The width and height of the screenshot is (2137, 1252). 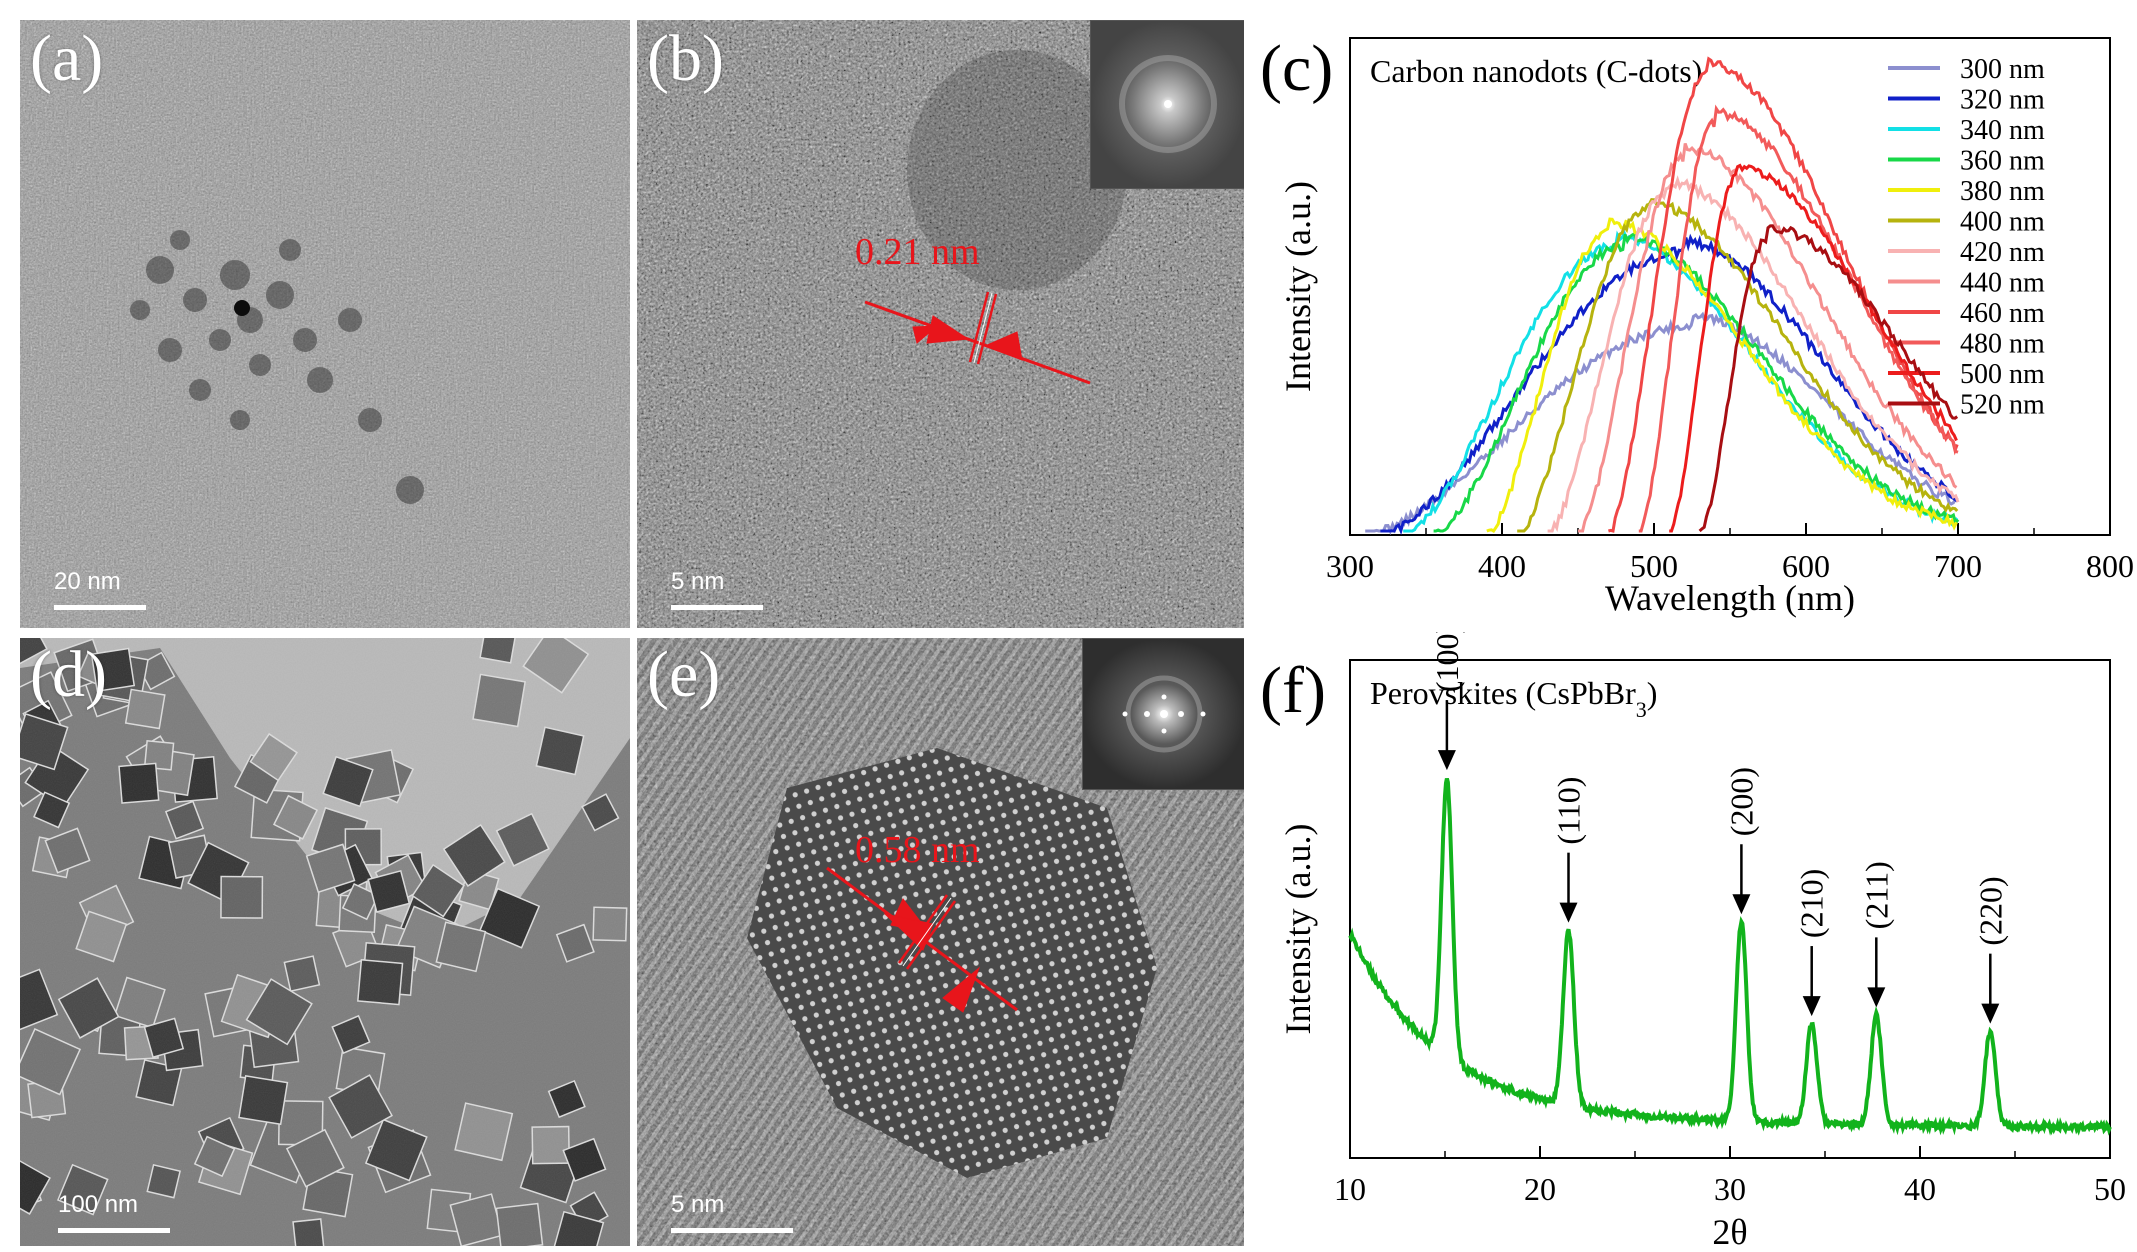 I want to click on tem-panel-d: (d) 100 nm, so click(x=325, y=942).